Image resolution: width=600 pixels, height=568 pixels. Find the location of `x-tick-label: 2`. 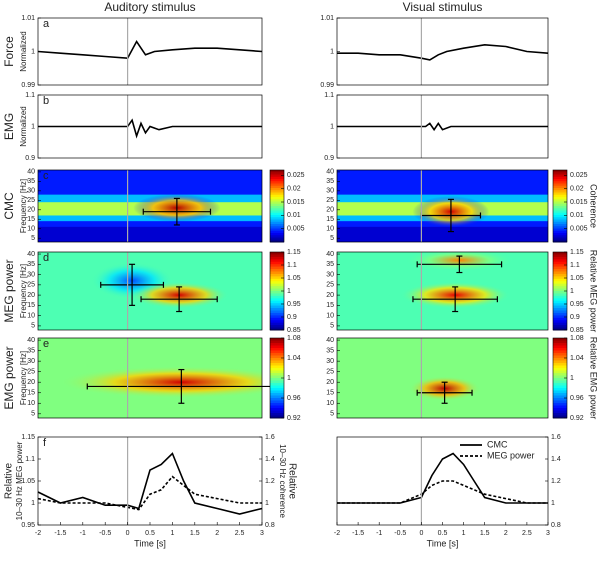

x-tick-label: 2 is located at coordinates (506, 533).